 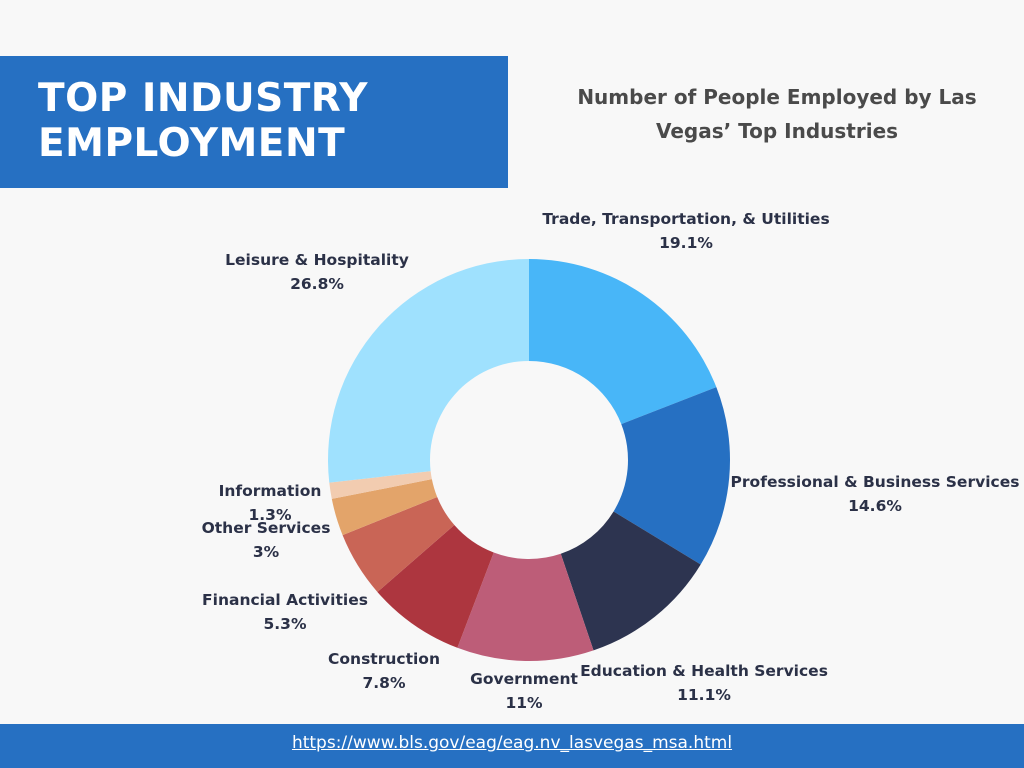 What do you see at coordinates (192, 143) in the screenshot?
I see `banner-title-line-2: EMPLOYMENT` at bounding box center [192, 143].